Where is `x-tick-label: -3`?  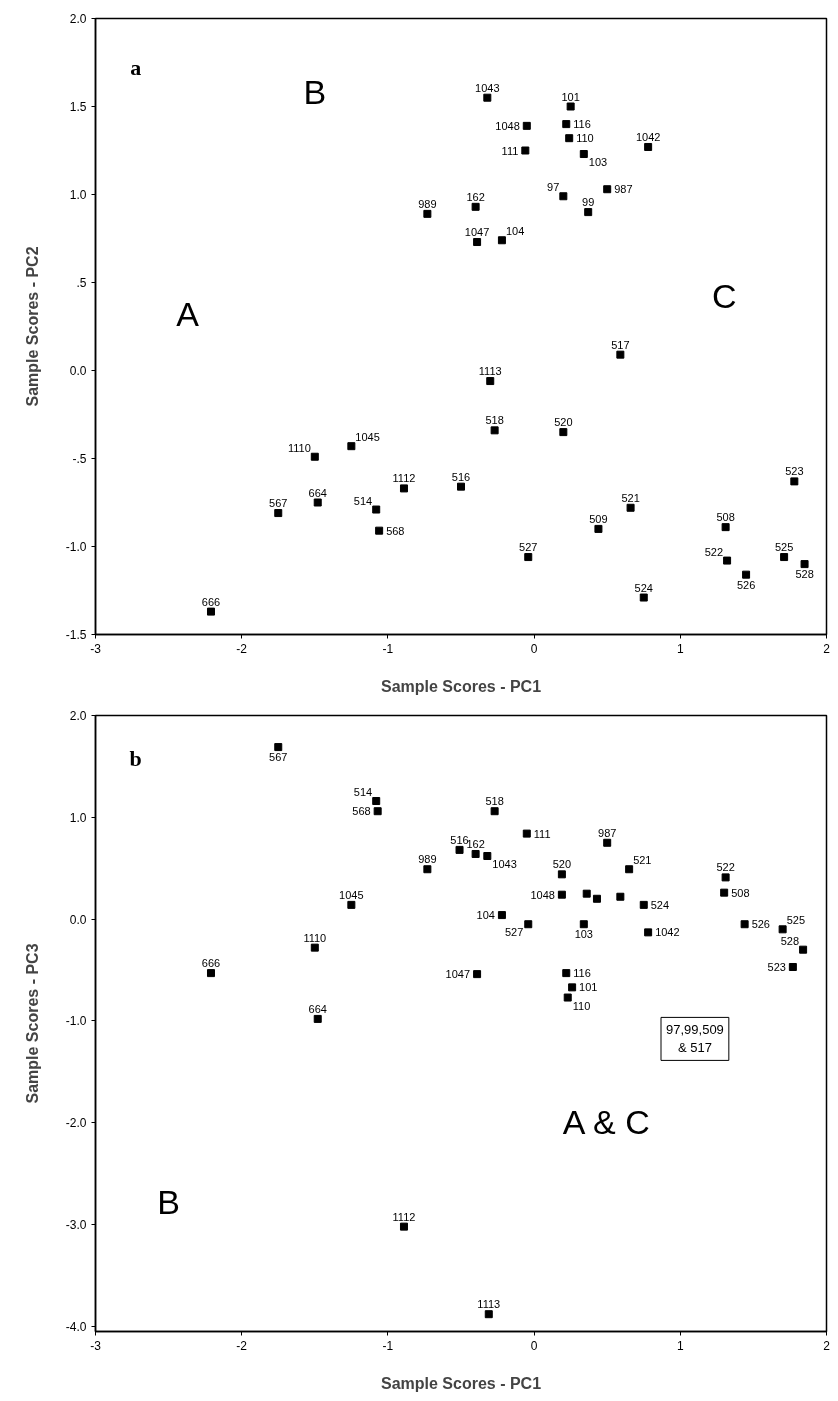
x-tick-label: -3 is located at coordinates (96, 648).